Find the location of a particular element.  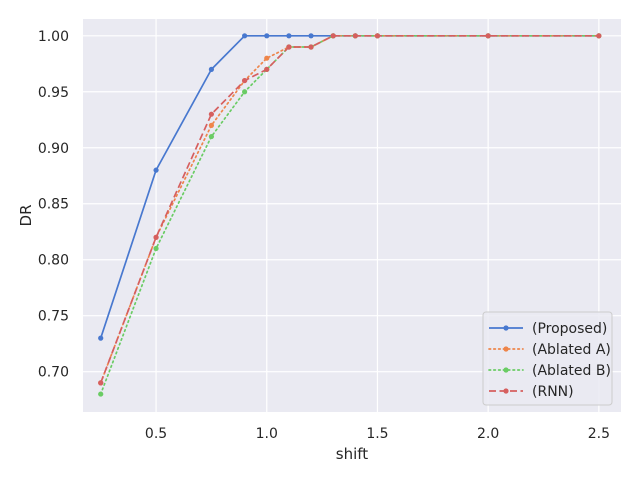

y-tick-label: 0.75 is located at coordinates (53, 317).